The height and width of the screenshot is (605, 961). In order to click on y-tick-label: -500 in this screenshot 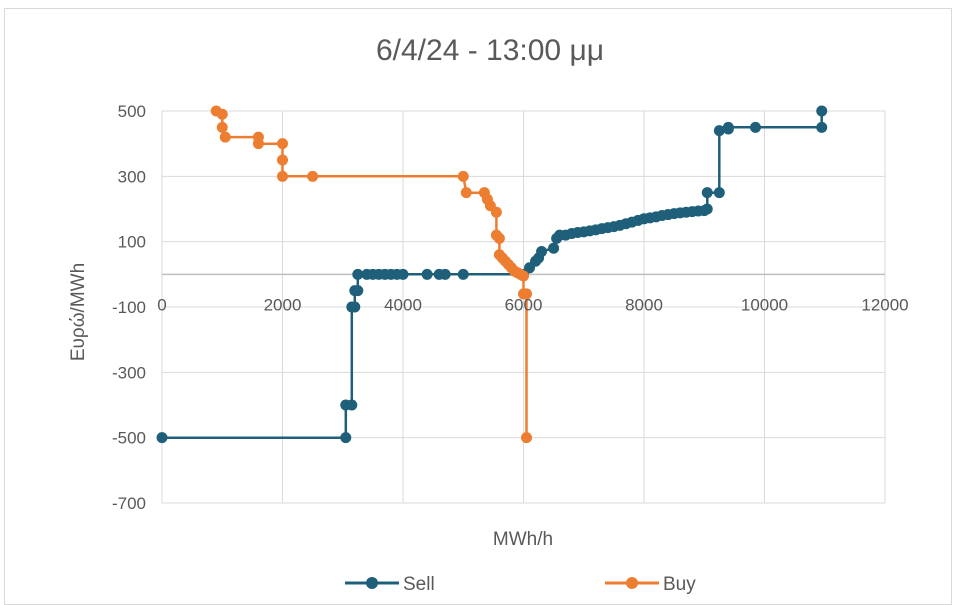, I will do `click(129, 438)`.